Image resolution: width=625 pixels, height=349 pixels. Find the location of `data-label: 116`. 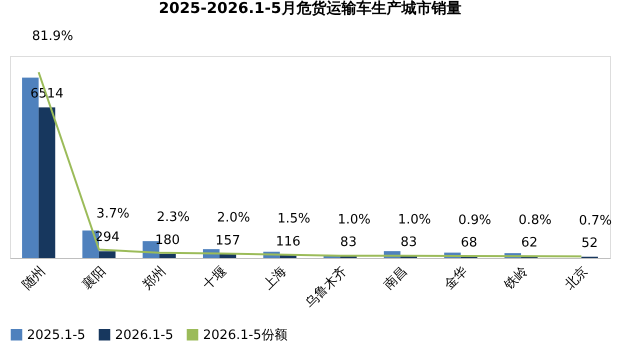

data-label: 116 is located at coordinates (288, 242).